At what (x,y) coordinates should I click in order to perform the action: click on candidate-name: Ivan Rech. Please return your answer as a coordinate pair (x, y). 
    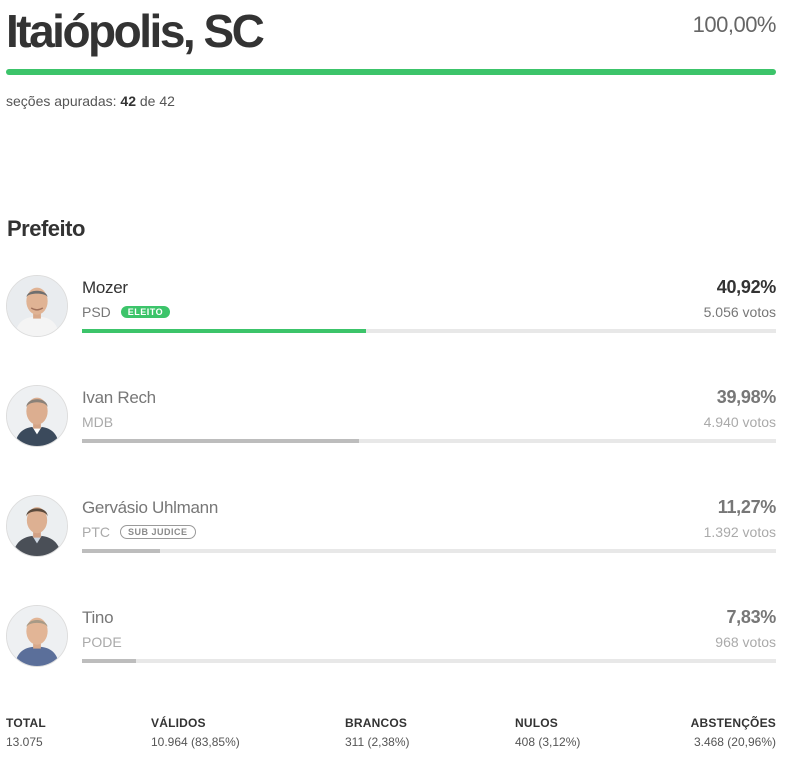
    Looking at the image, I should click on (119, 397).